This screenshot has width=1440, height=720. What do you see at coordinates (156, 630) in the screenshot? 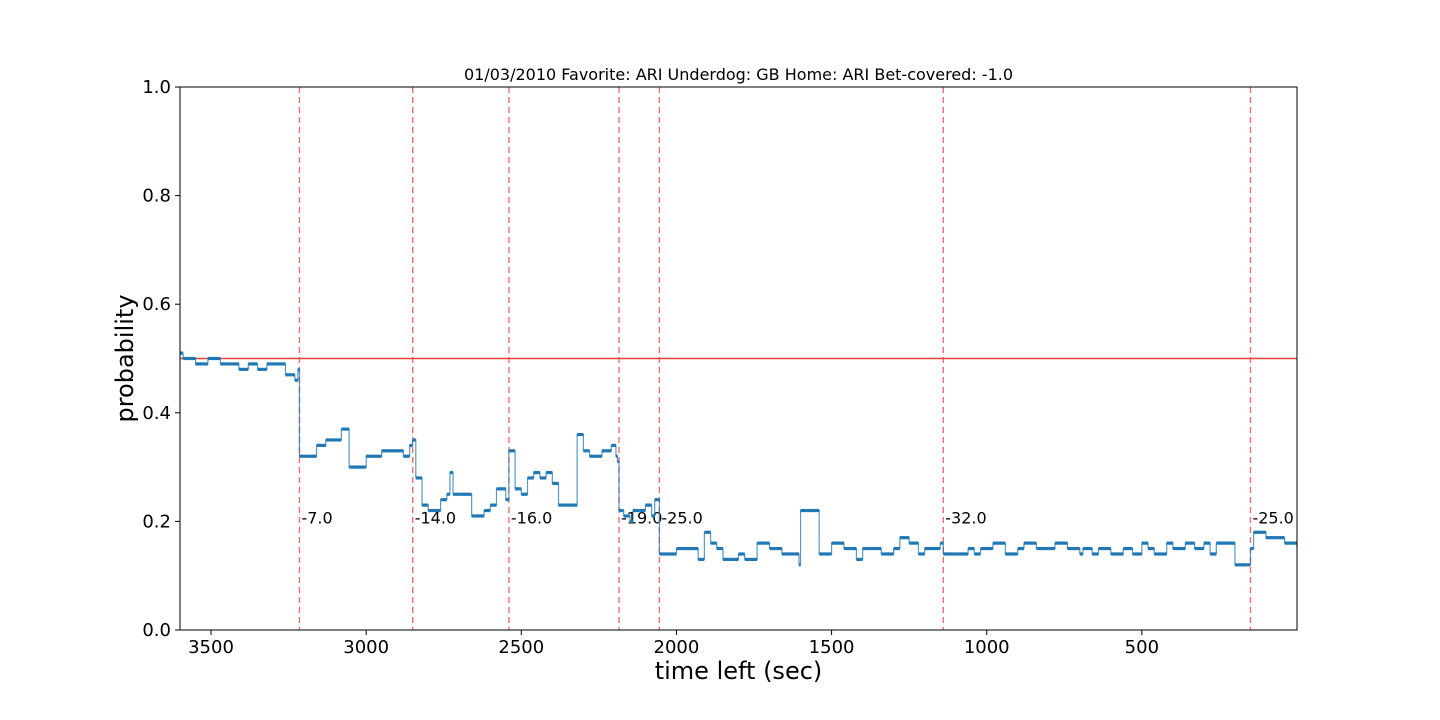
I see `y-tick-label: 0.0` at bounding box center [156, 630].